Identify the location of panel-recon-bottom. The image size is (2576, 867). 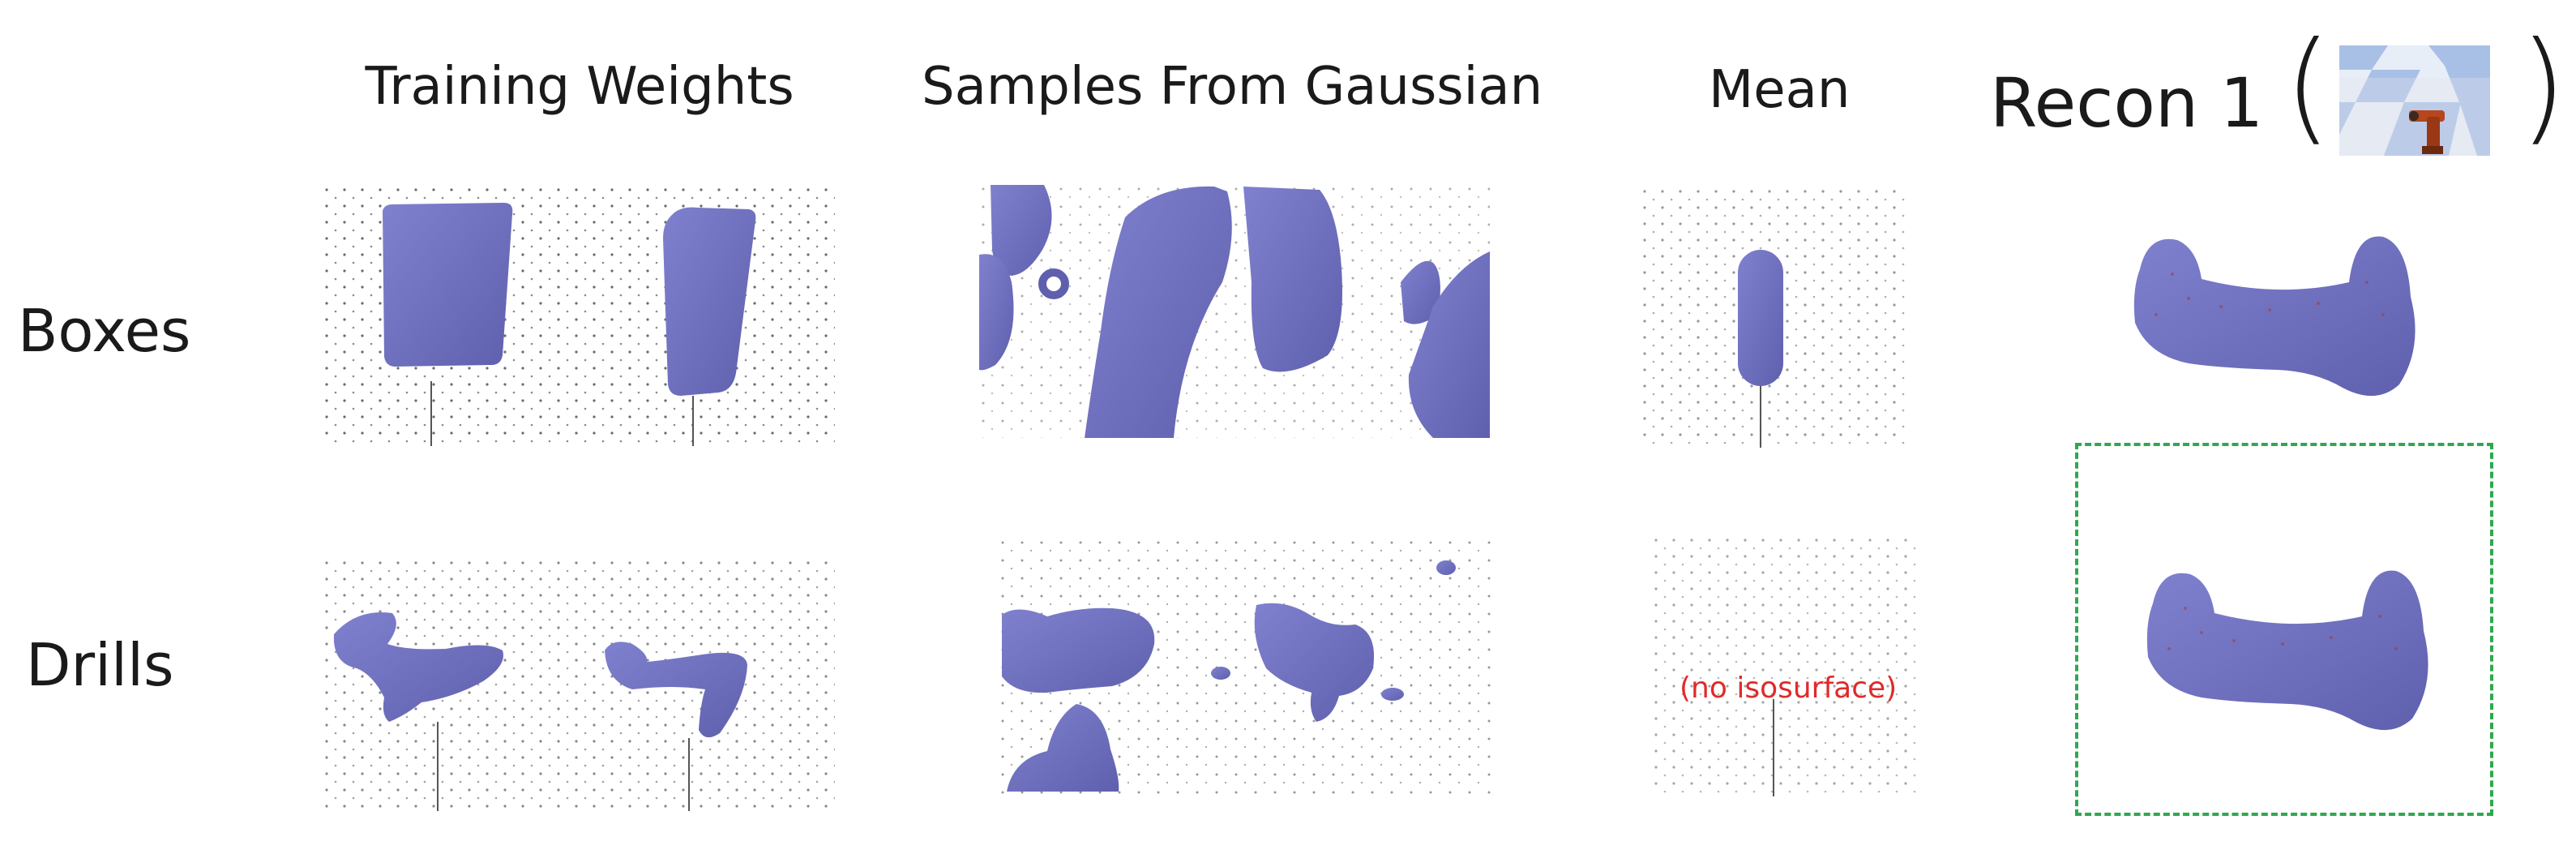
(2291, 650).